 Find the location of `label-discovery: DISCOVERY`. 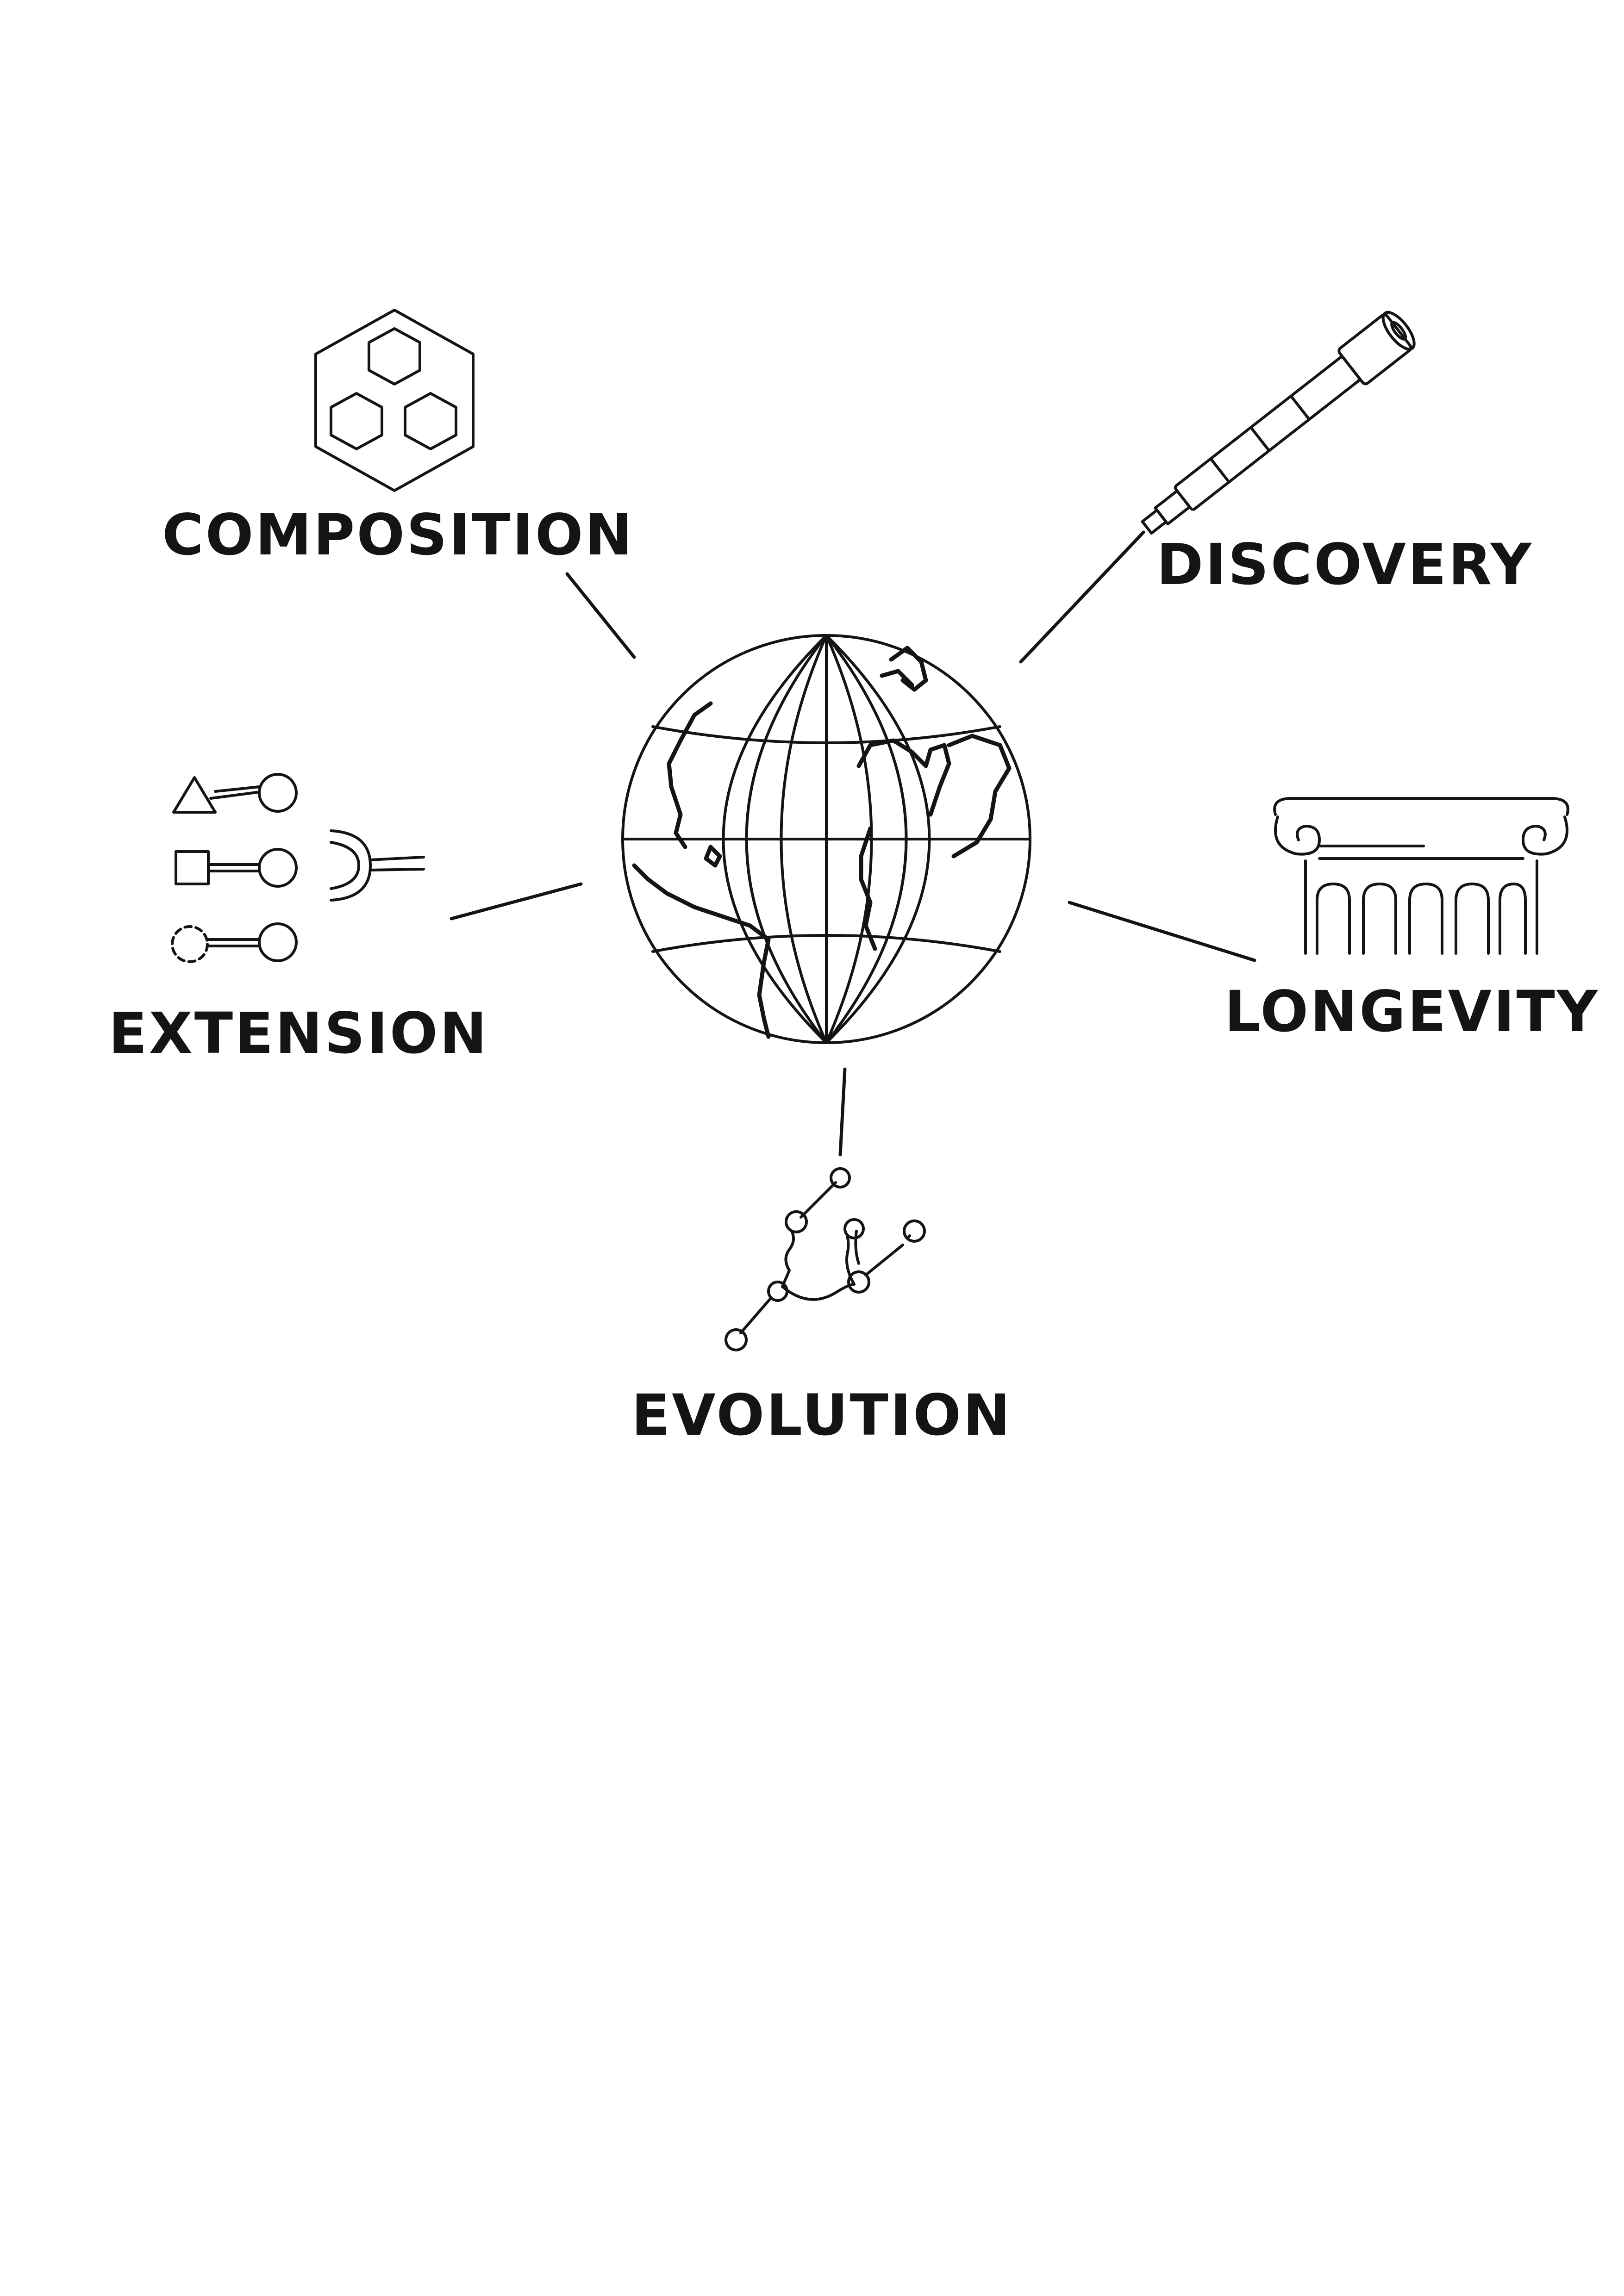

label-discovery: DISCOVERY is located at coordinates (1344, 564).